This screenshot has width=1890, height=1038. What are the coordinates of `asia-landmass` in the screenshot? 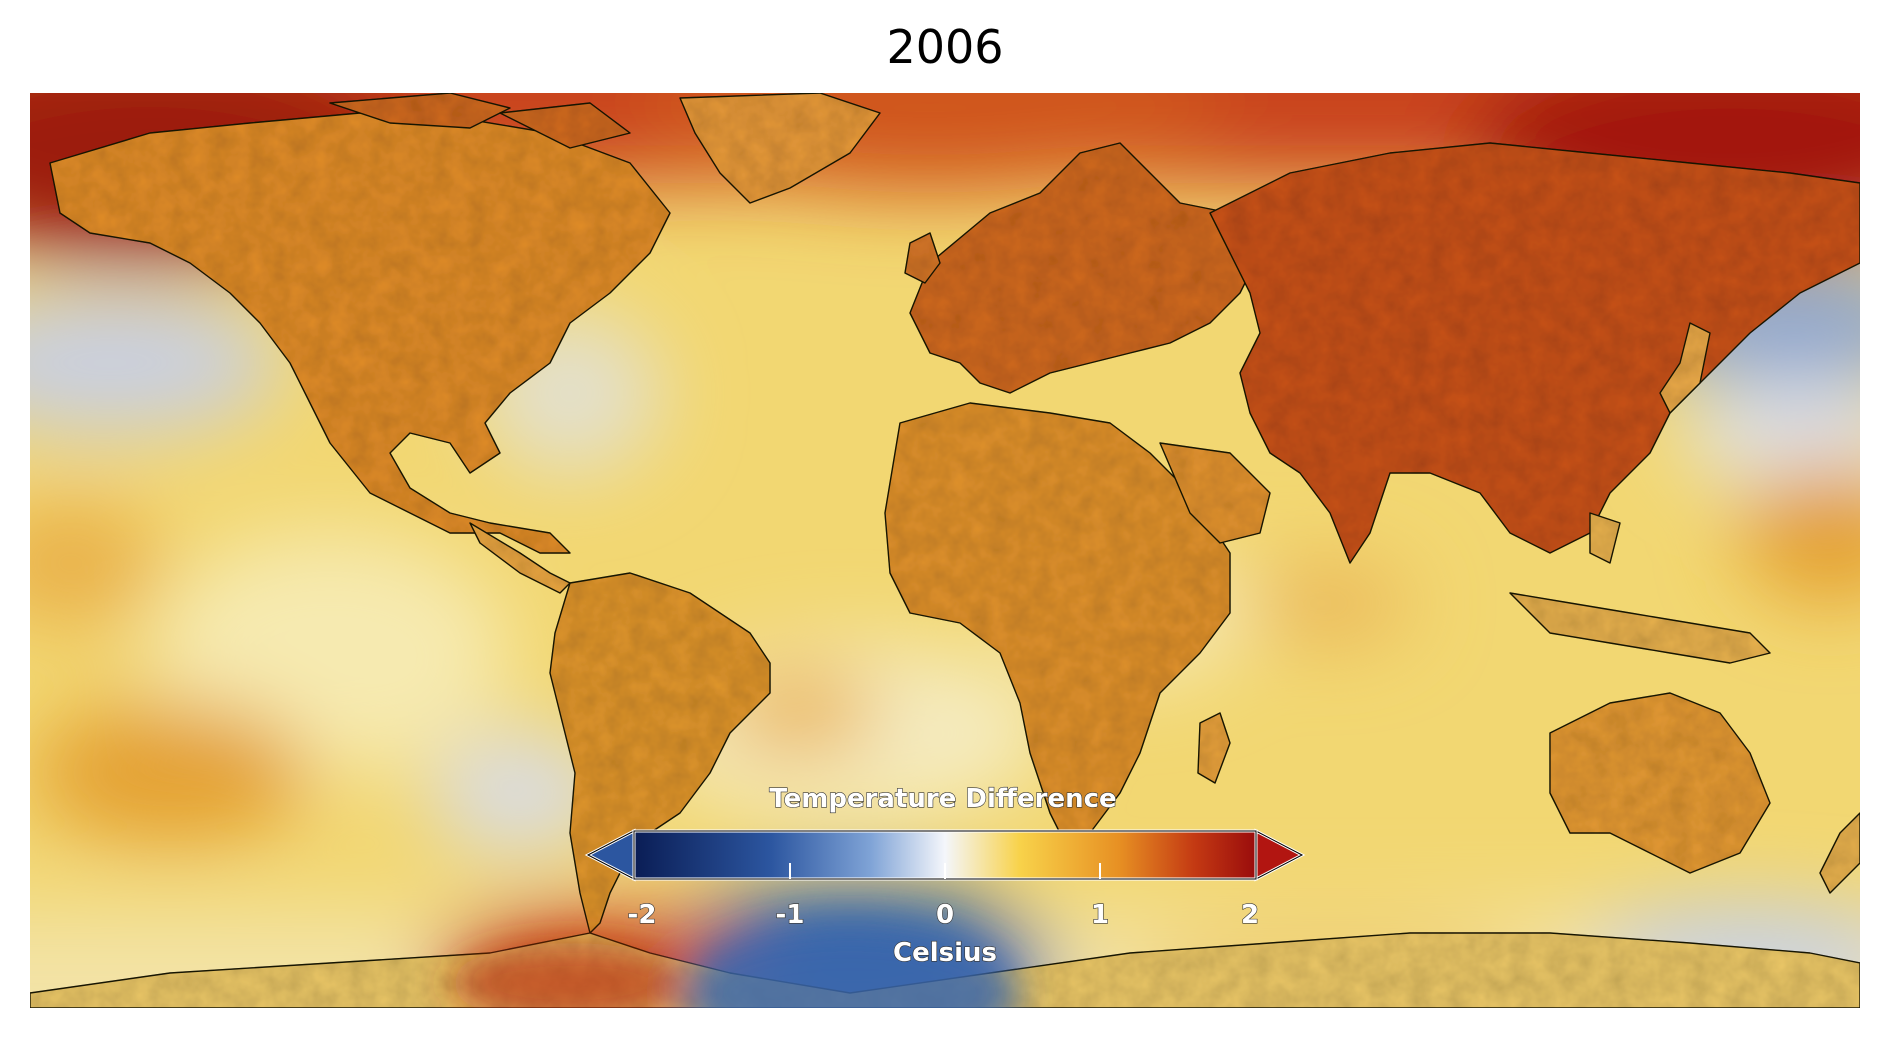 It's located at (1534, 353).